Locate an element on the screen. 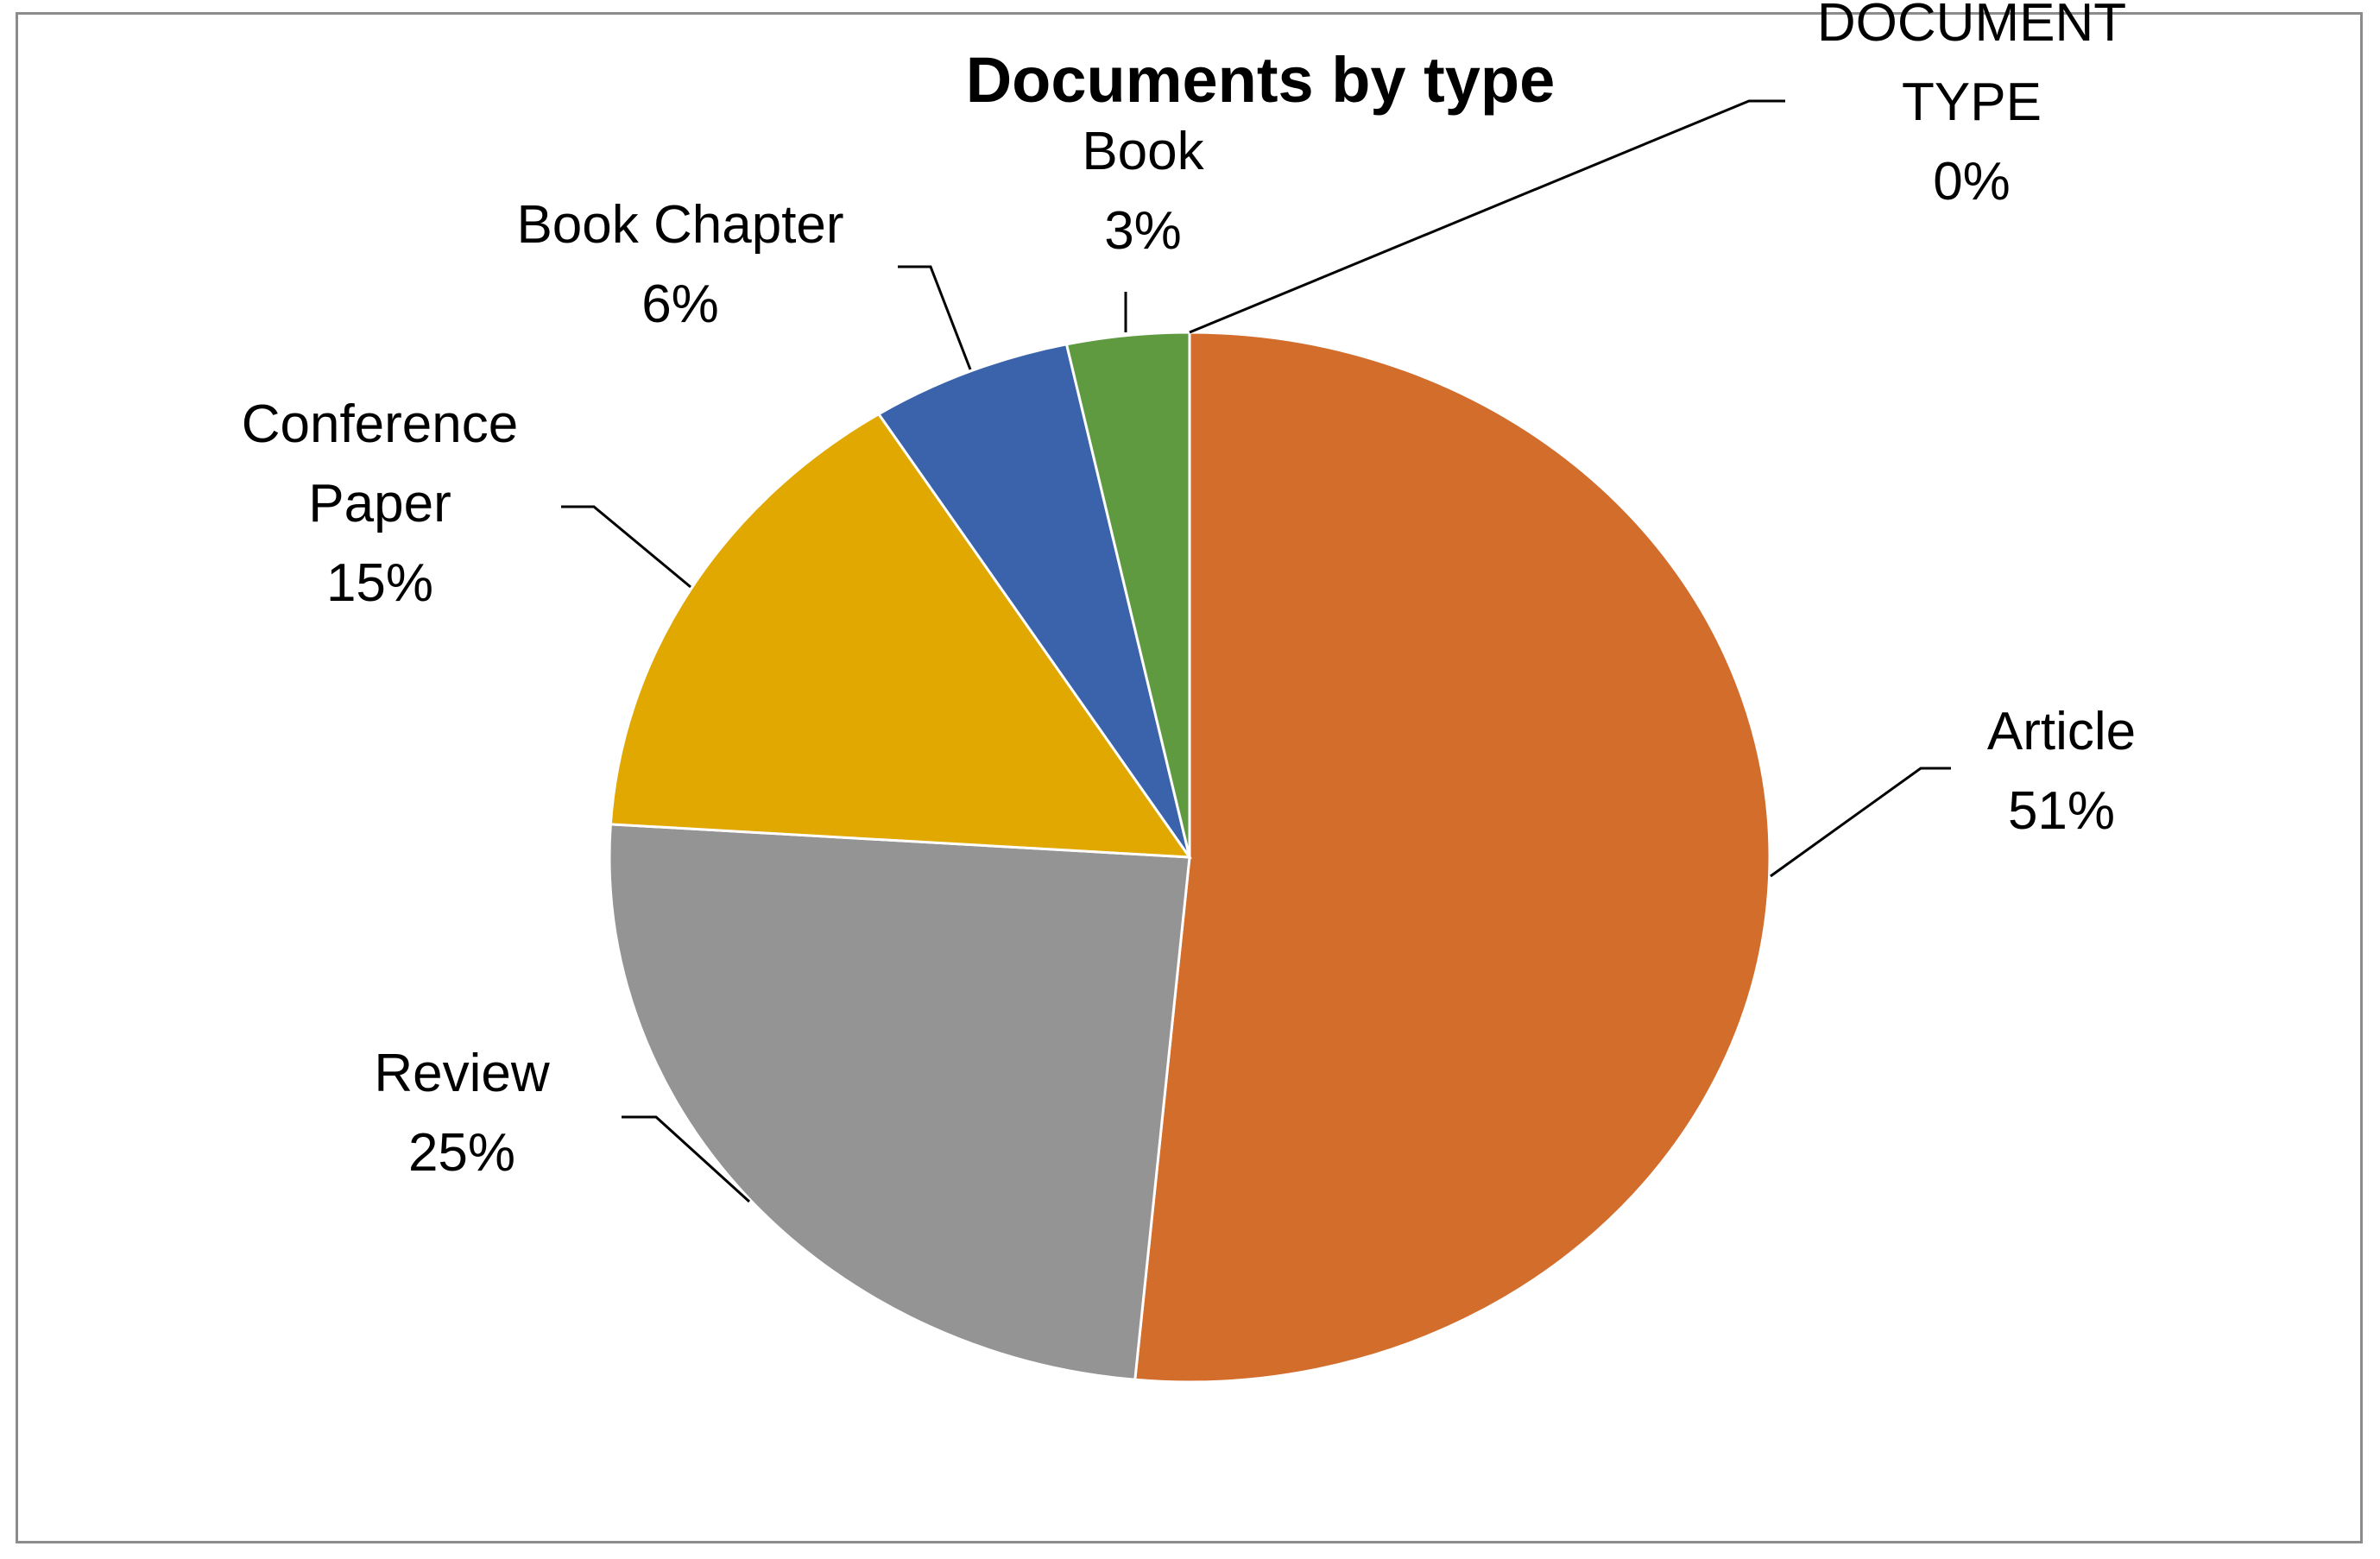  data-label-percent: 0% is located at coordinates (1972, 181).